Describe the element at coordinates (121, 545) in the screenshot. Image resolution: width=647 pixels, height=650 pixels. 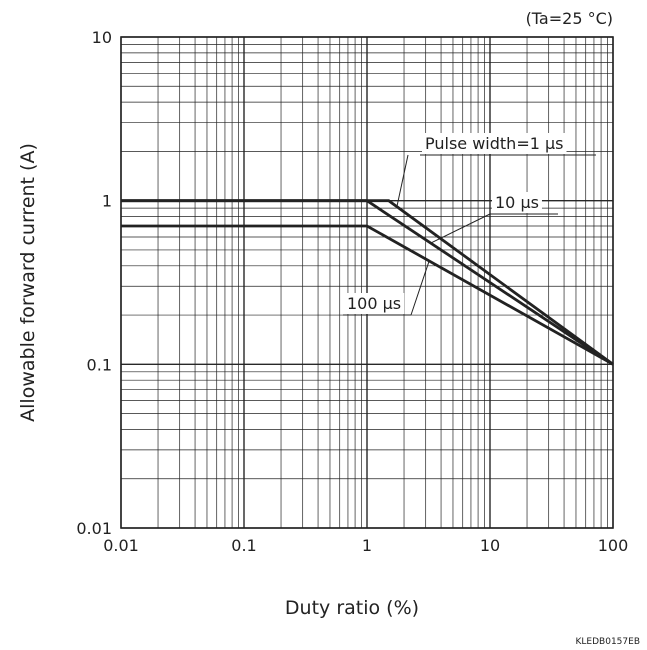
I see `x-tick-label: 0.01` at that location.